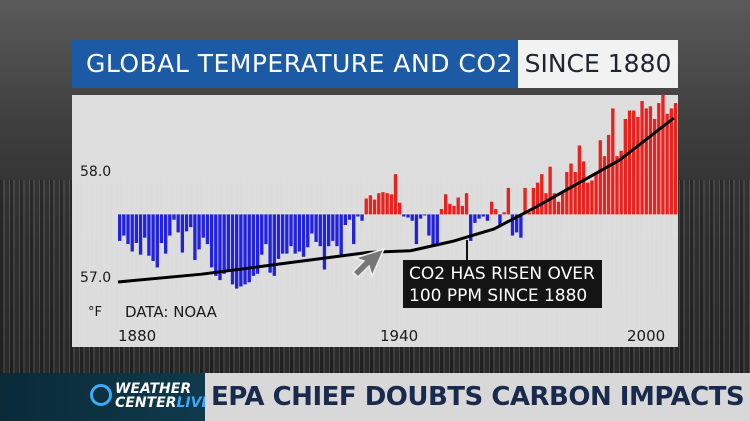 The height and width of the screenshot is (421, 750). Describe the element at coordinates (362, 217) in the screenshot. I see `temperature-bar-1938` at that location.